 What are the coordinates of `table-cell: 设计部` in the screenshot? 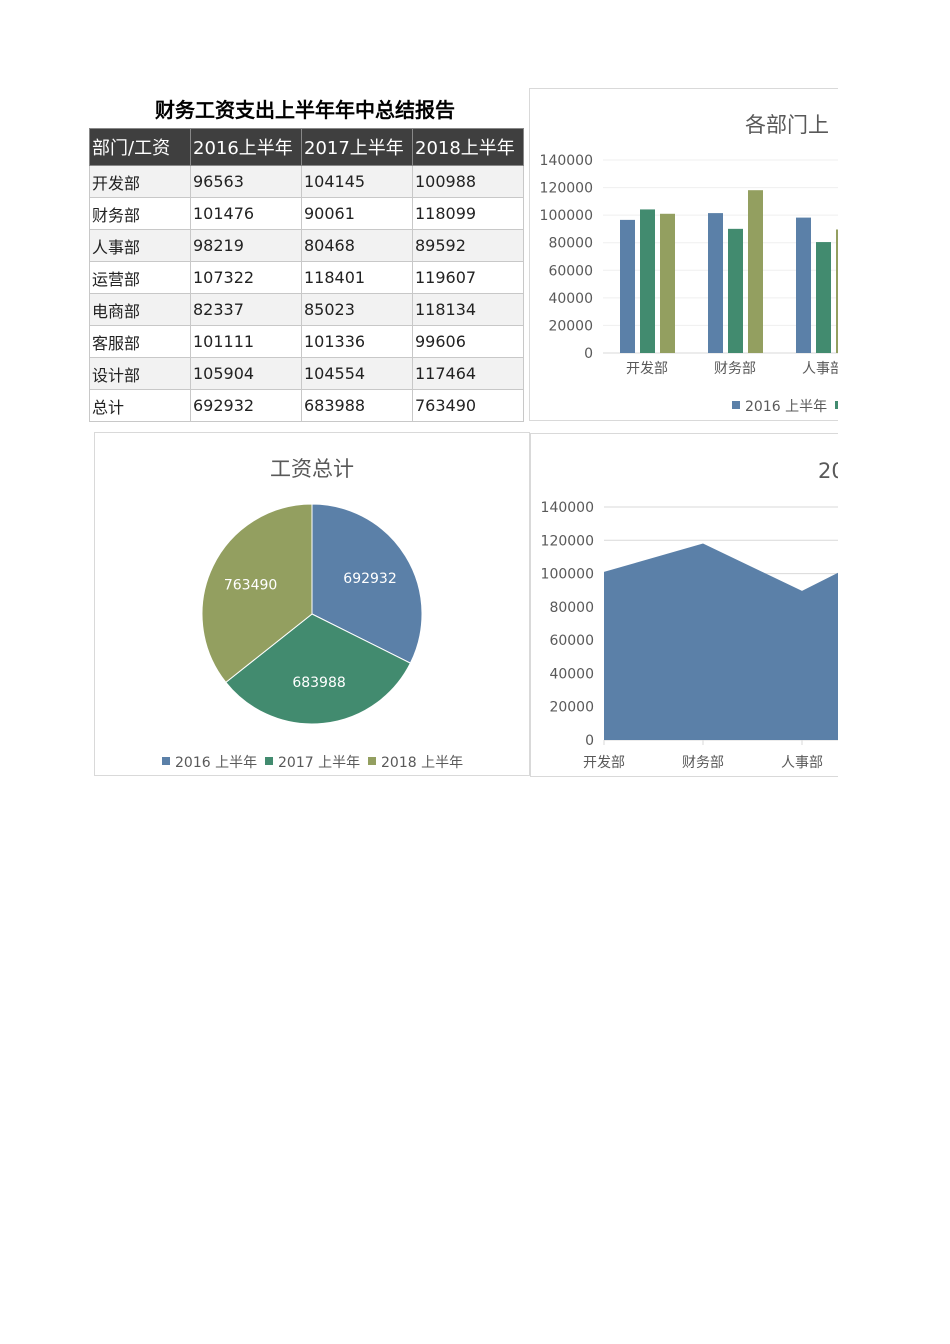 It's located at (140, 373).